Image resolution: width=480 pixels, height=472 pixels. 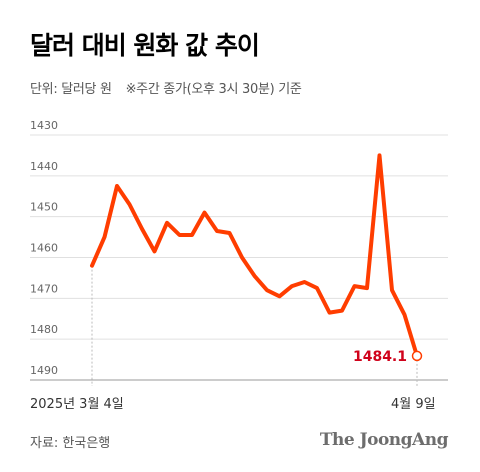 I want to click on y-tick-label: 1490, so click(x=44, y=370).